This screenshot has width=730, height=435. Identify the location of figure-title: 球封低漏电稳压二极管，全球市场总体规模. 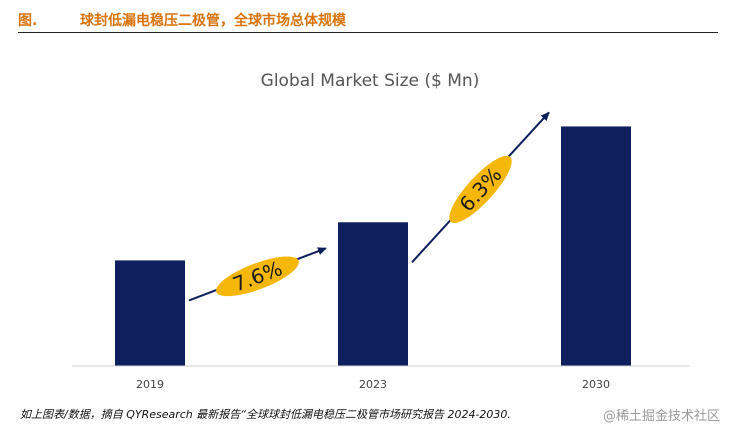
(213, 21).